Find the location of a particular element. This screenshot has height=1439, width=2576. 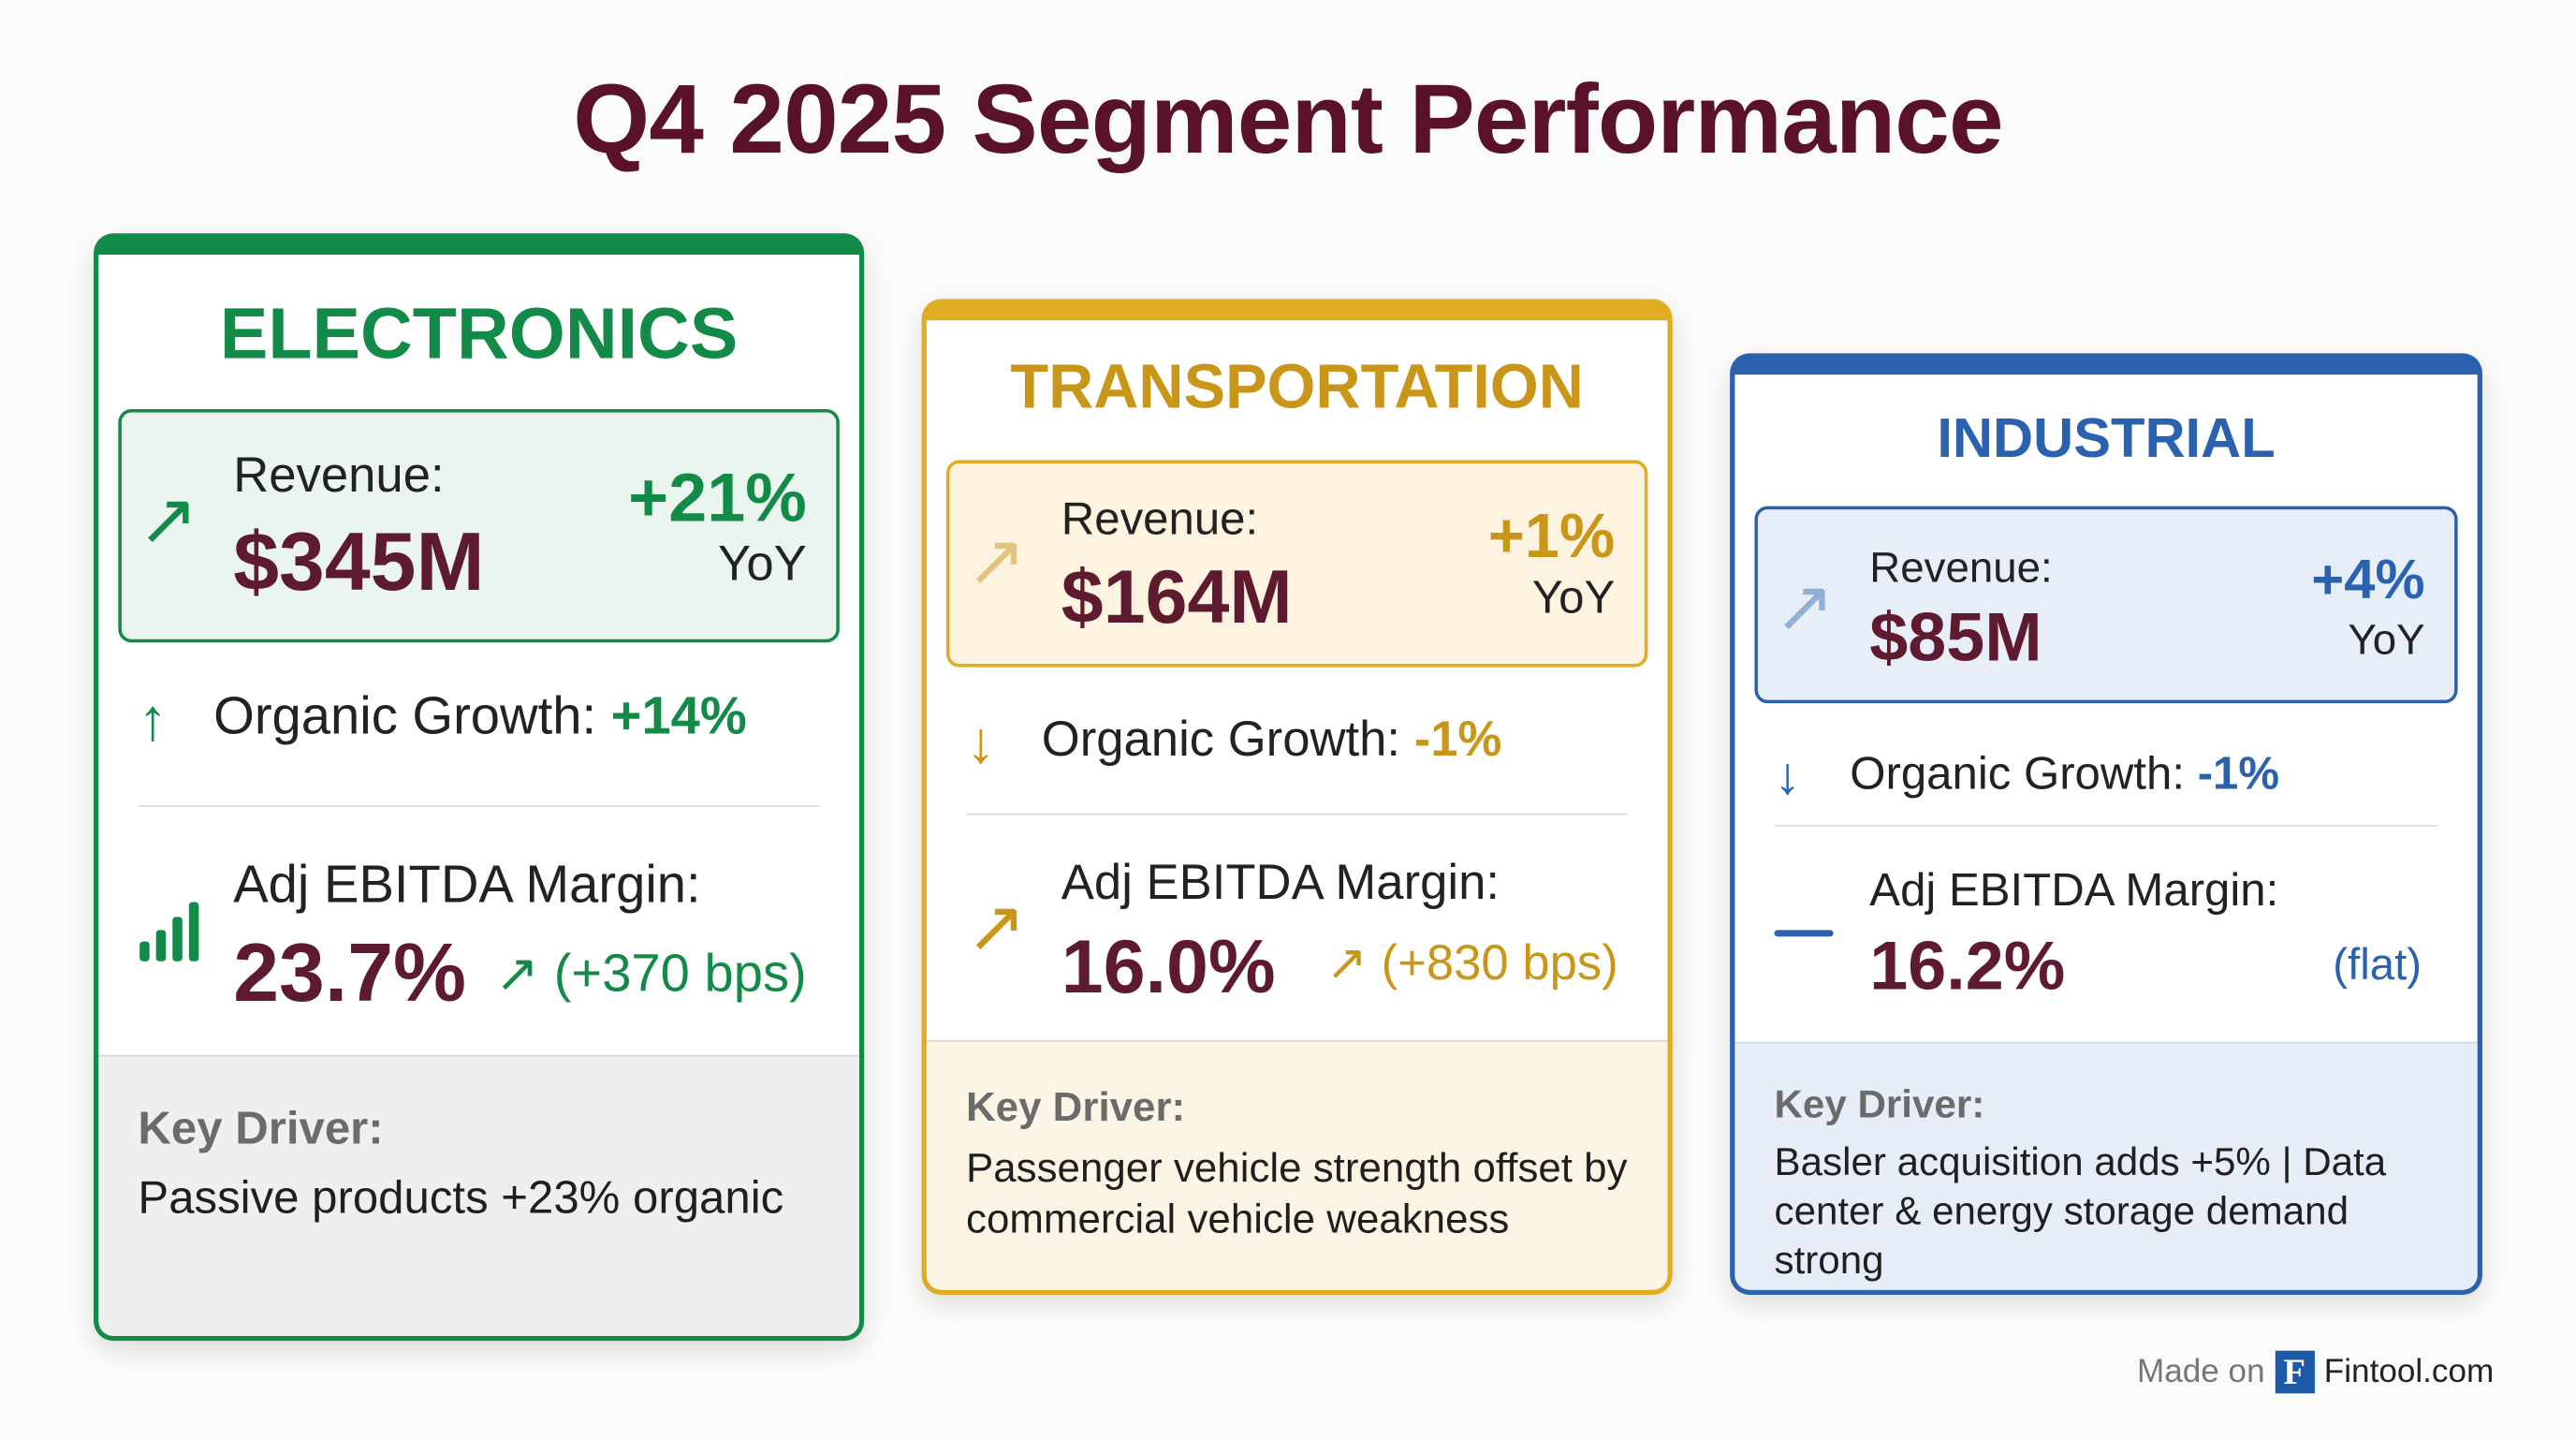

revenue-change: +1% is located at coordinates (1551, 537).